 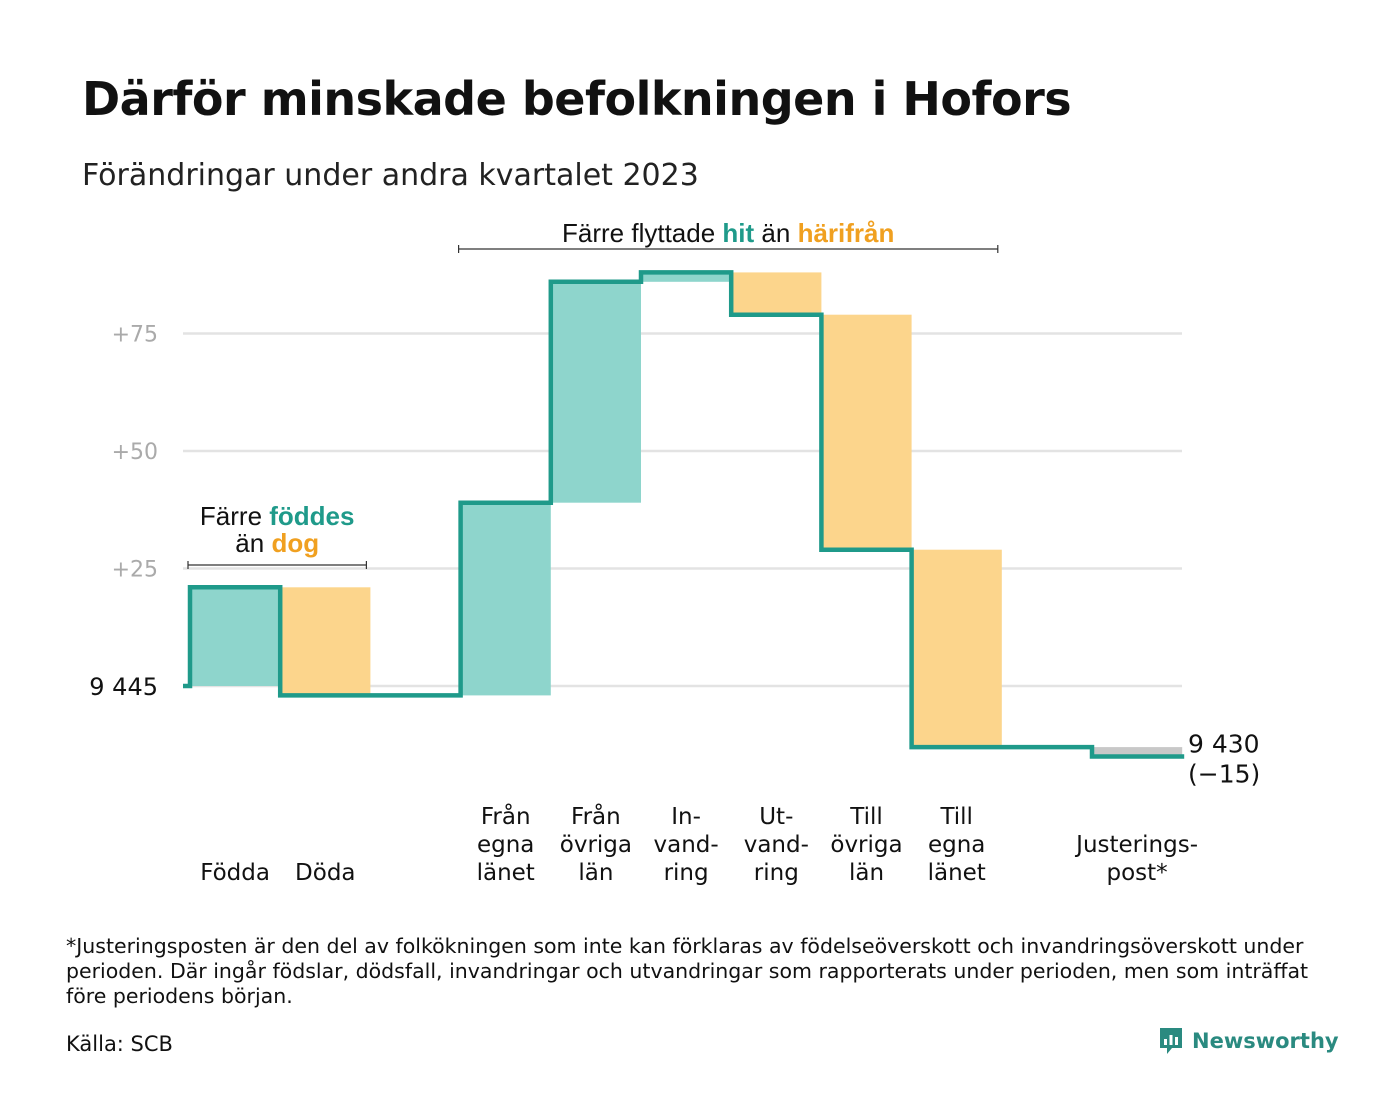 I want to click on category-label-fodda: Födda, so click(x=235, y=873).